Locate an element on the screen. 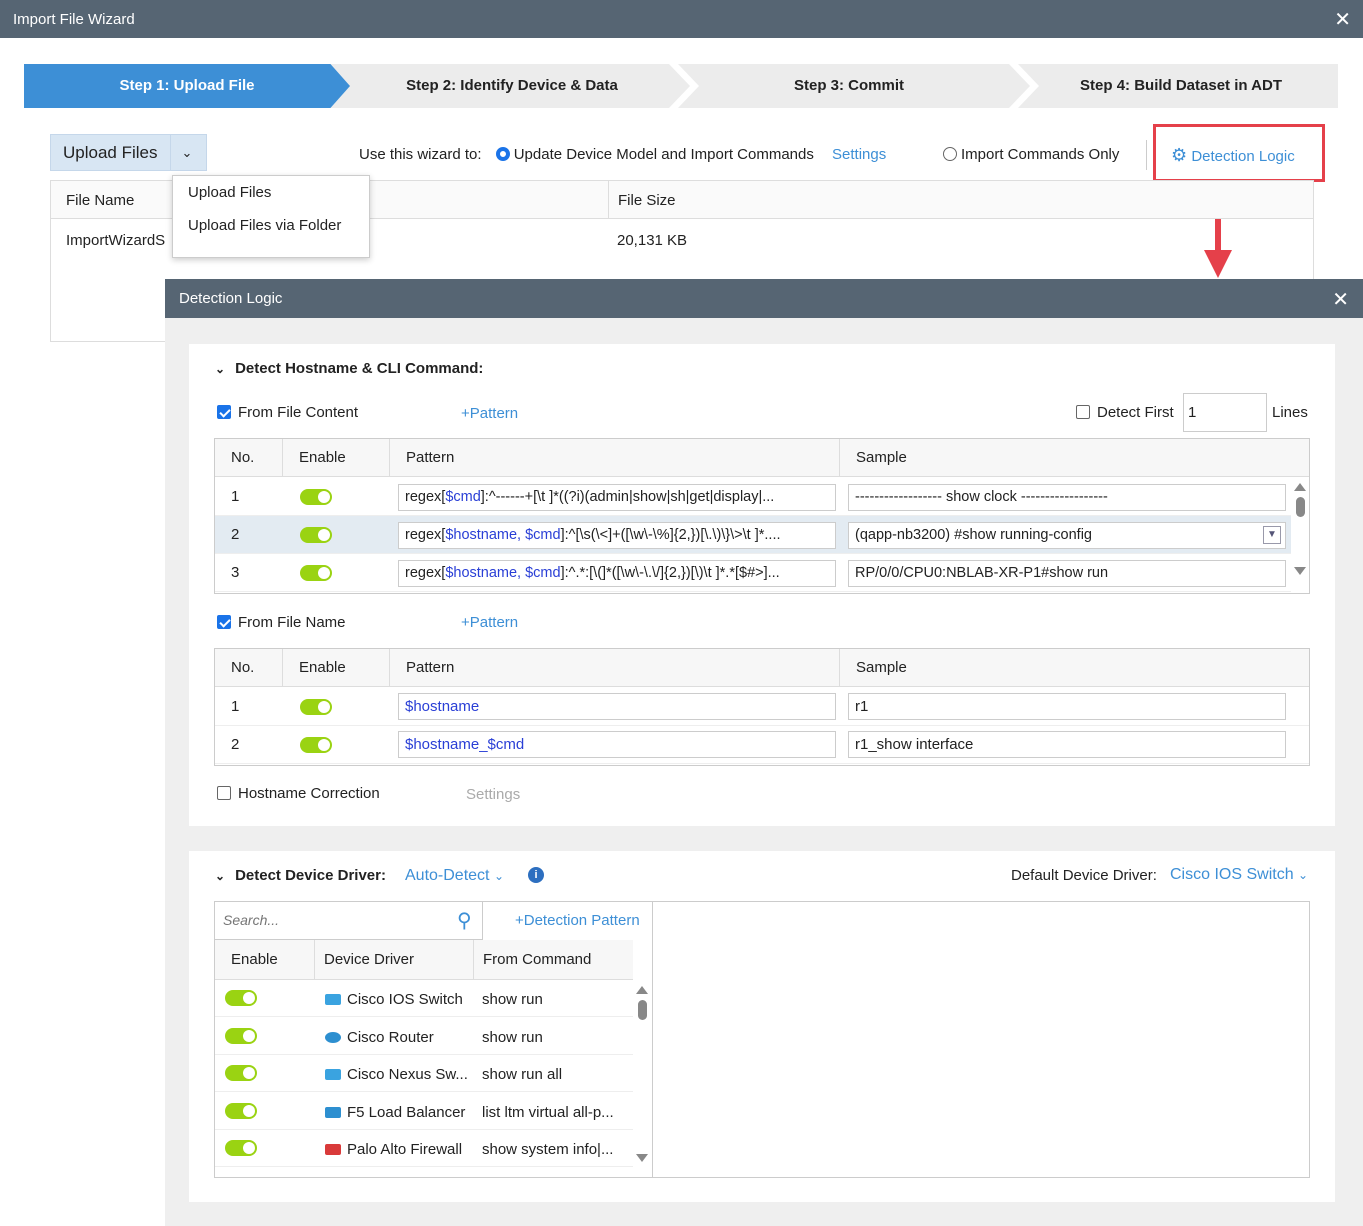  name-pattern-row: 2 $hostname_$cmd r1_show interface is located at coordinates (762, 745).